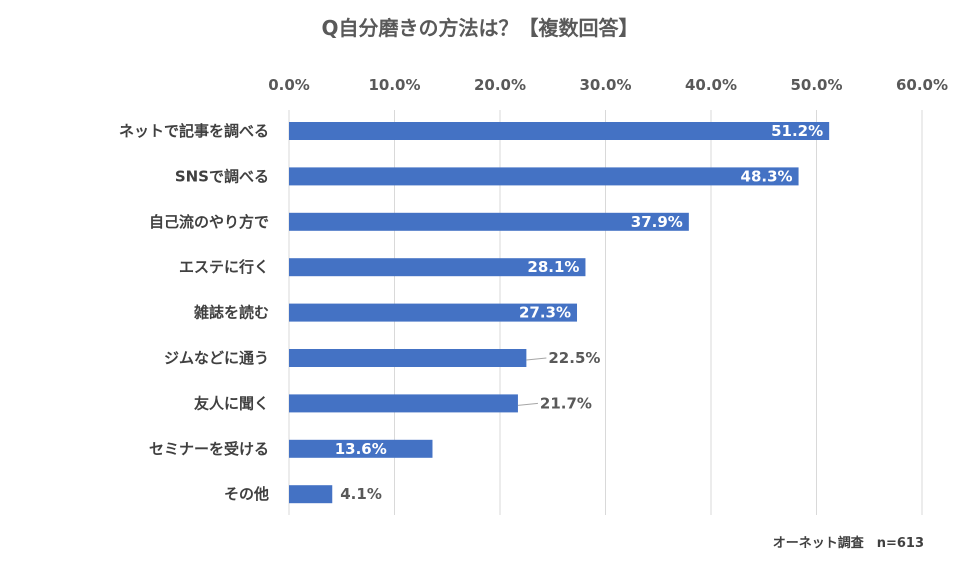 The height and width of the screenshot is (564, 960). What do you see at coordinates (605, 85) in the screenshot?
I see `x-tick-label: 30.0%` at bounding box center [605, 85].